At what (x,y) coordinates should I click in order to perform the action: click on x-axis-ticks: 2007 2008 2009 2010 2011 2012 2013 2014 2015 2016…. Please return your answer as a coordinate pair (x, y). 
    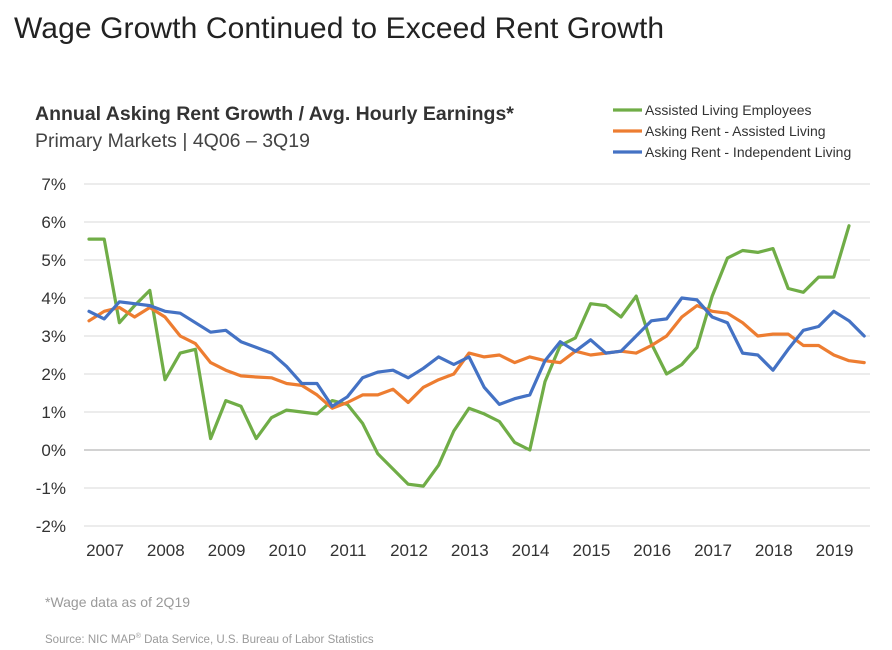
    Looking at the image, I should click on (469, 550).